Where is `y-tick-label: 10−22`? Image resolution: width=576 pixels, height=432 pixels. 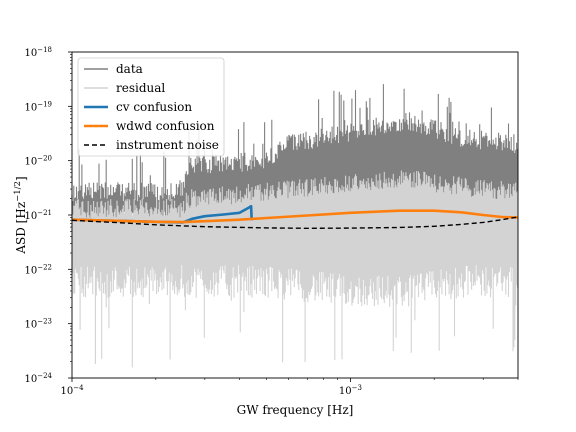
y-tick-label: 10−22 is located at coordinates (38, 269).